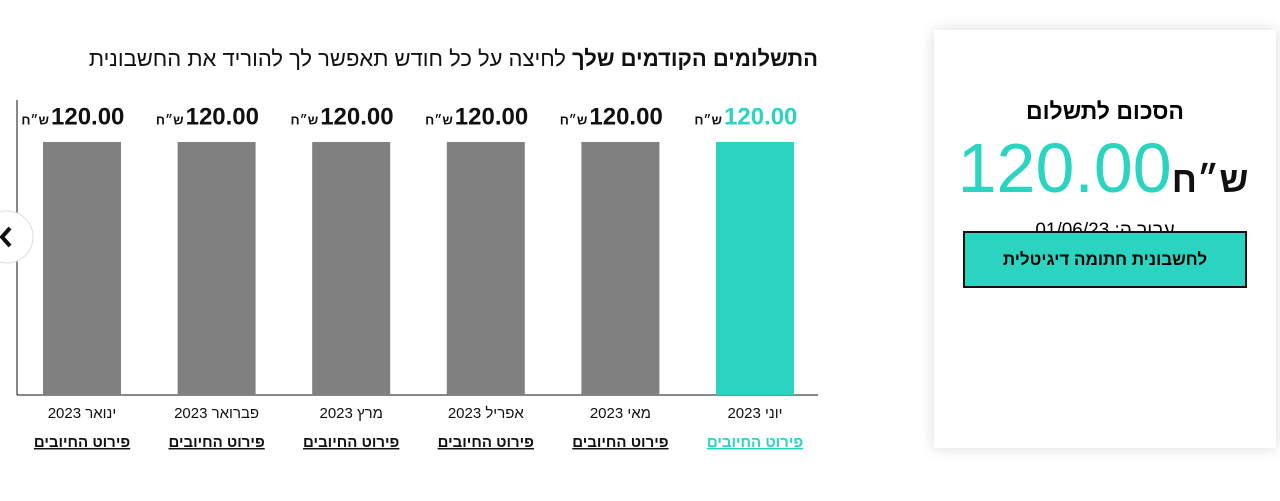 This screenshot has width=1280, height=501. I want to click on x-tick-label: ינואר 2023, so click(82, 413).